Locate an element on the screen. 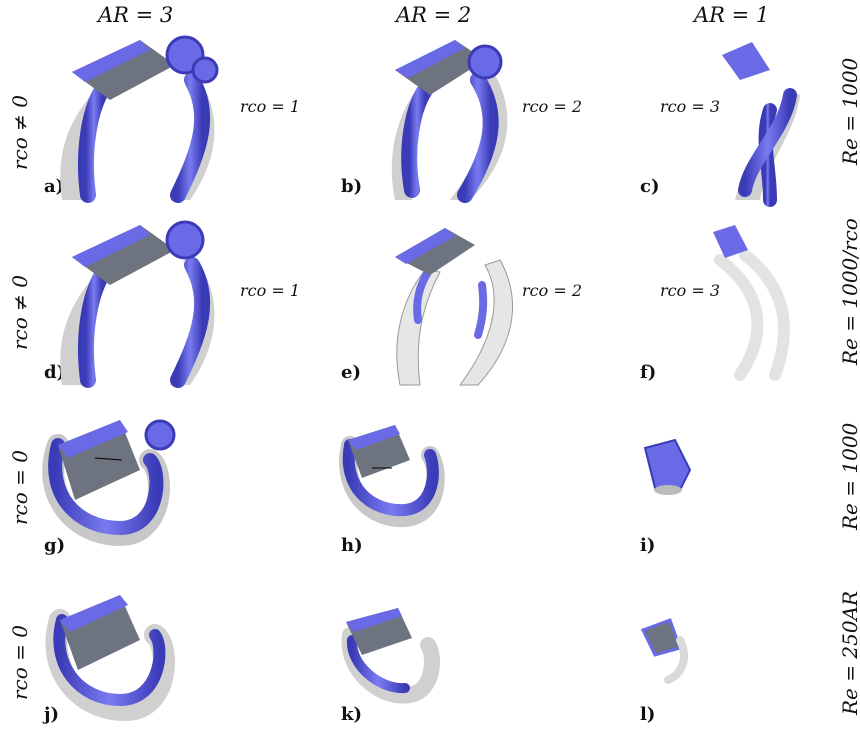  rco-label-f: rco = 3 is located at coordinates (690, 290).